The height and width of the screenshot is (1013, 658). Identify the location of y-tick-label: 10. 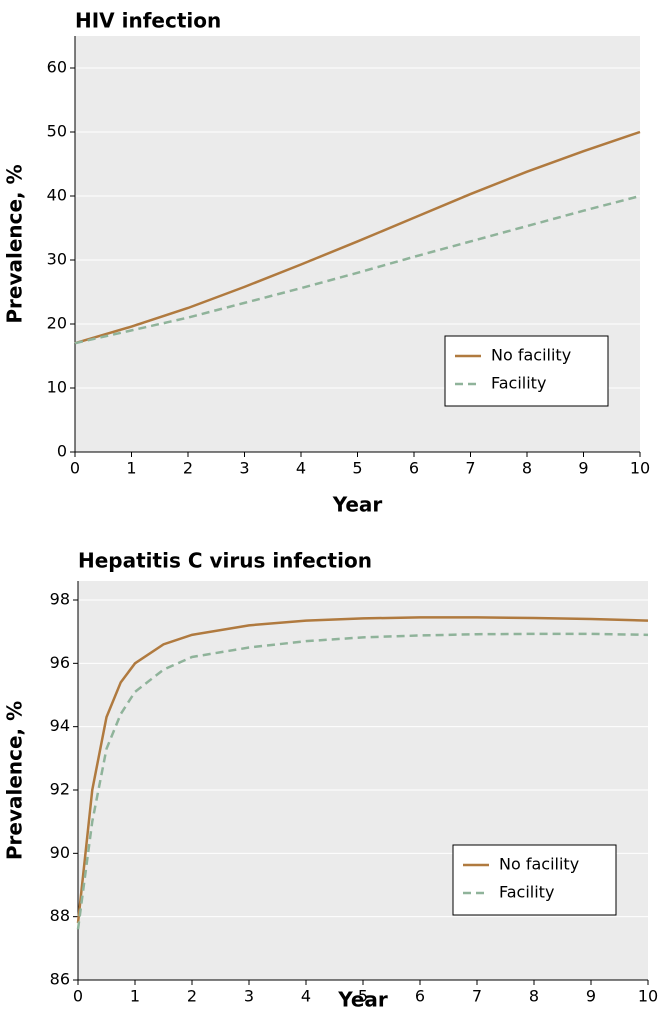
(57, 387).